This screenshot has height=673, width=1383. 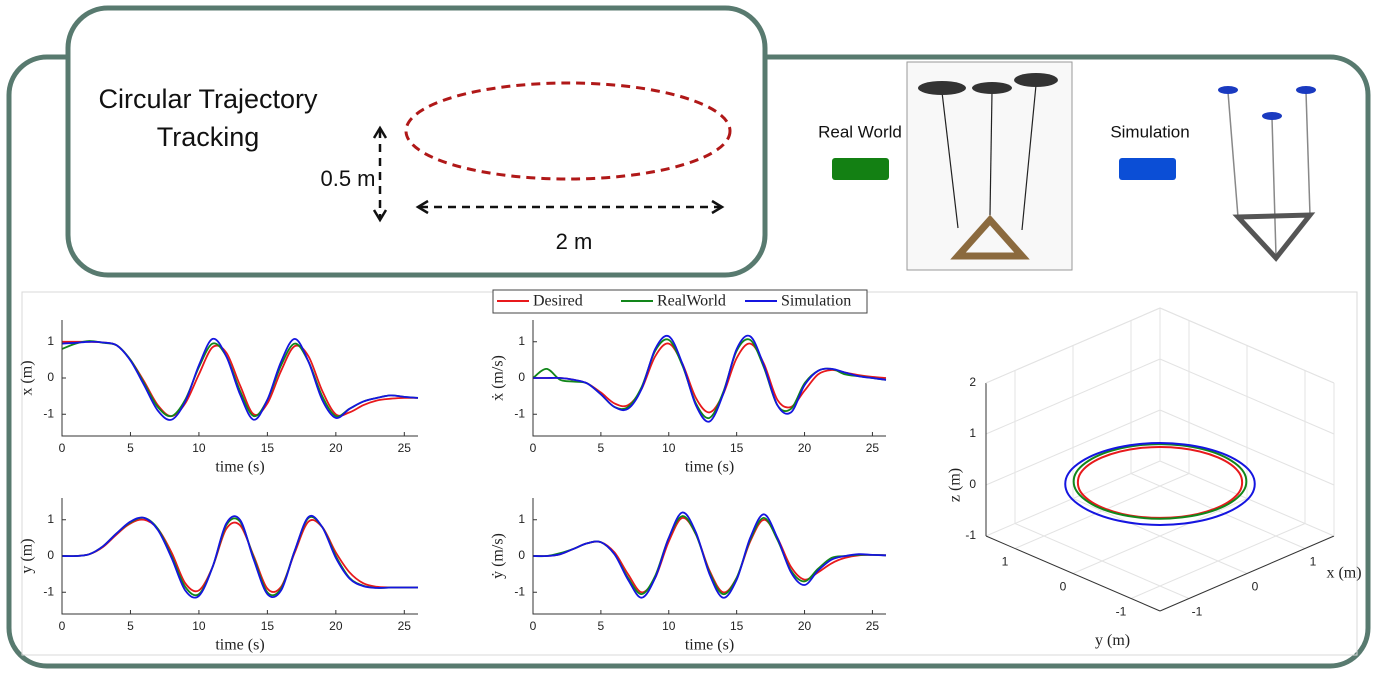 I want to click on real-world-photo, so click(x=989, y=166).